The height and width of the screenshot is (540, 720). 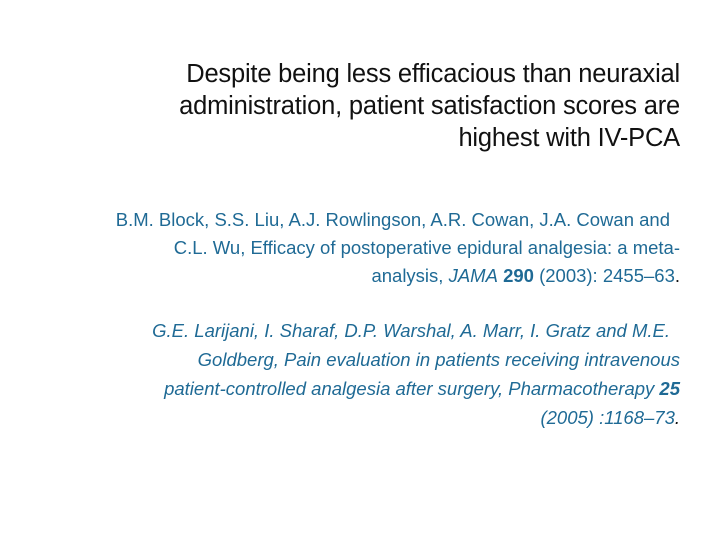 What do you see at coordinates (355, 276) in the screenshot?
I see `reference-1-line-3: analysis, JAMA 290 (2003): 2455–63.` at bounding box center [355, 276].